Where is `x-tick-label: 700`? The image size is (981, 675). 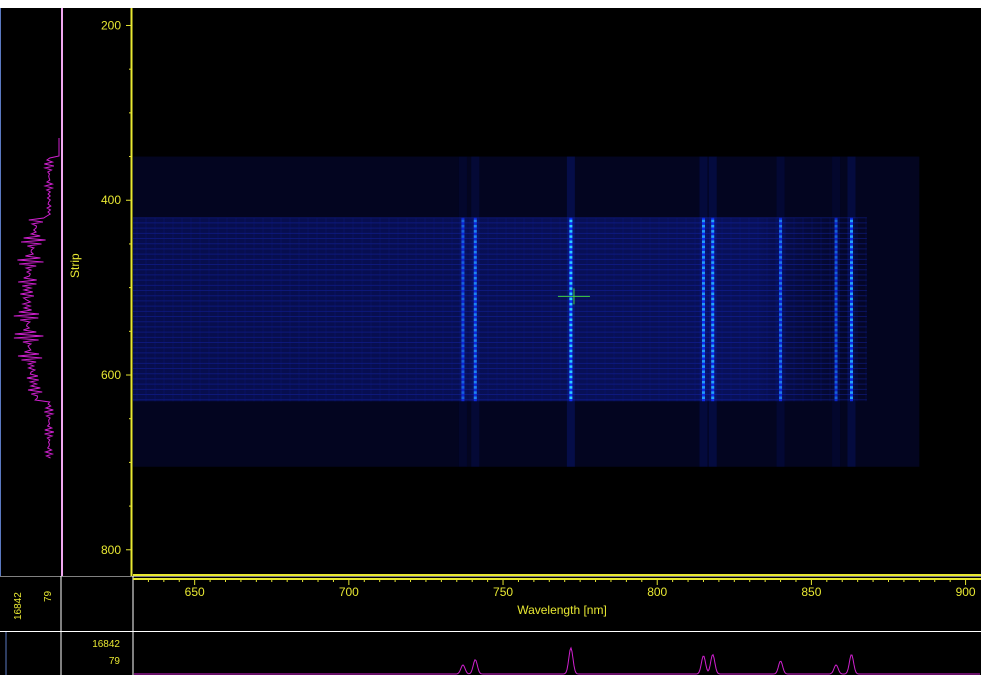
x-tick-label: 700 is located at coordinates (349, 592).